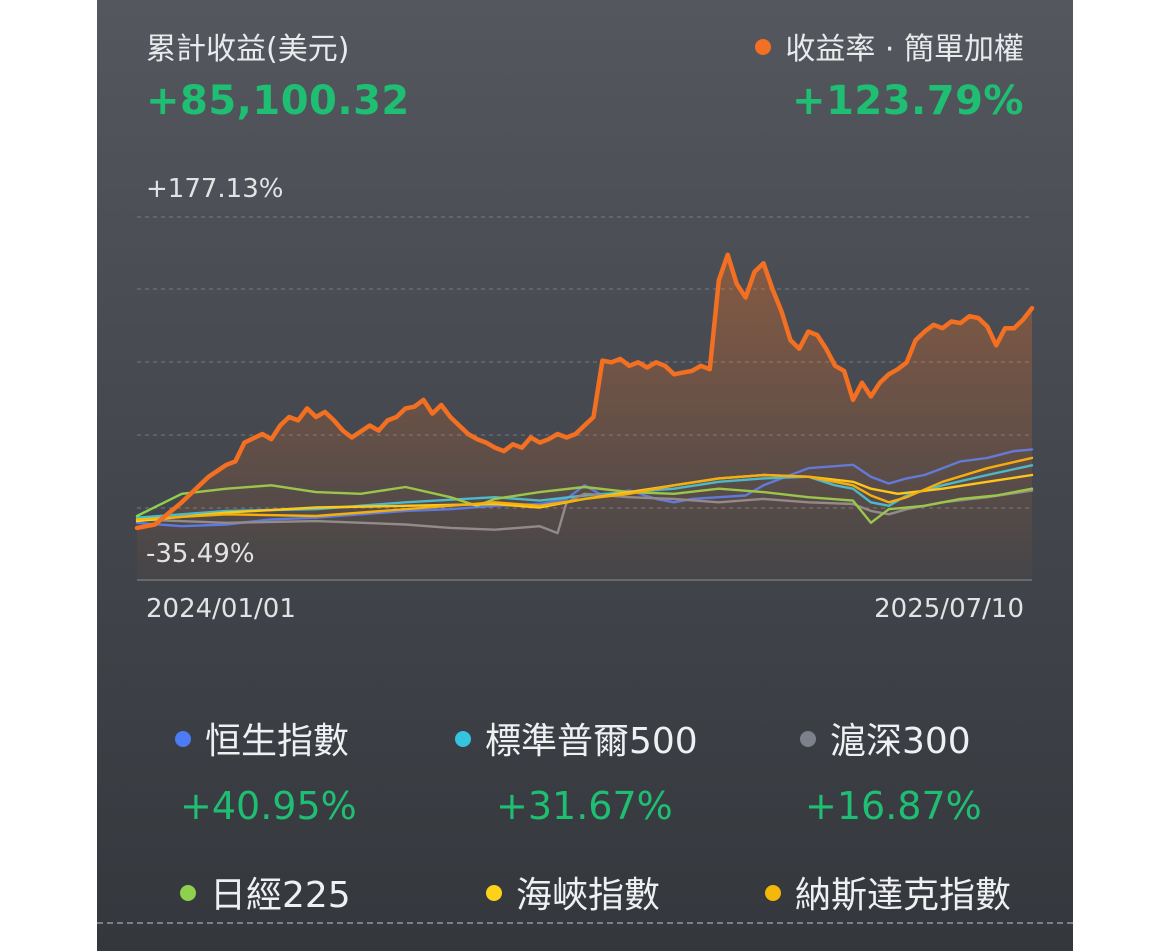 This screenshot has width=1170, height=951. I want to click on blue-dot-icon, so click(183, 739).